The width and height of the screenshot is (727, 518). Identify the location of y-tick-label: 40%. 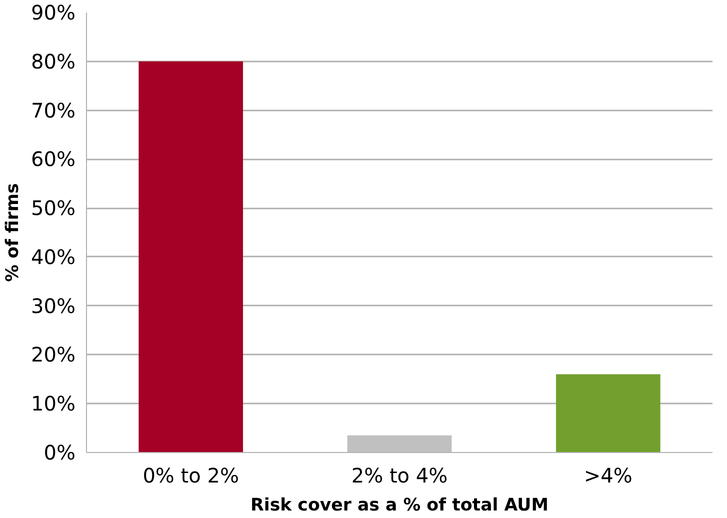
(53, 256).